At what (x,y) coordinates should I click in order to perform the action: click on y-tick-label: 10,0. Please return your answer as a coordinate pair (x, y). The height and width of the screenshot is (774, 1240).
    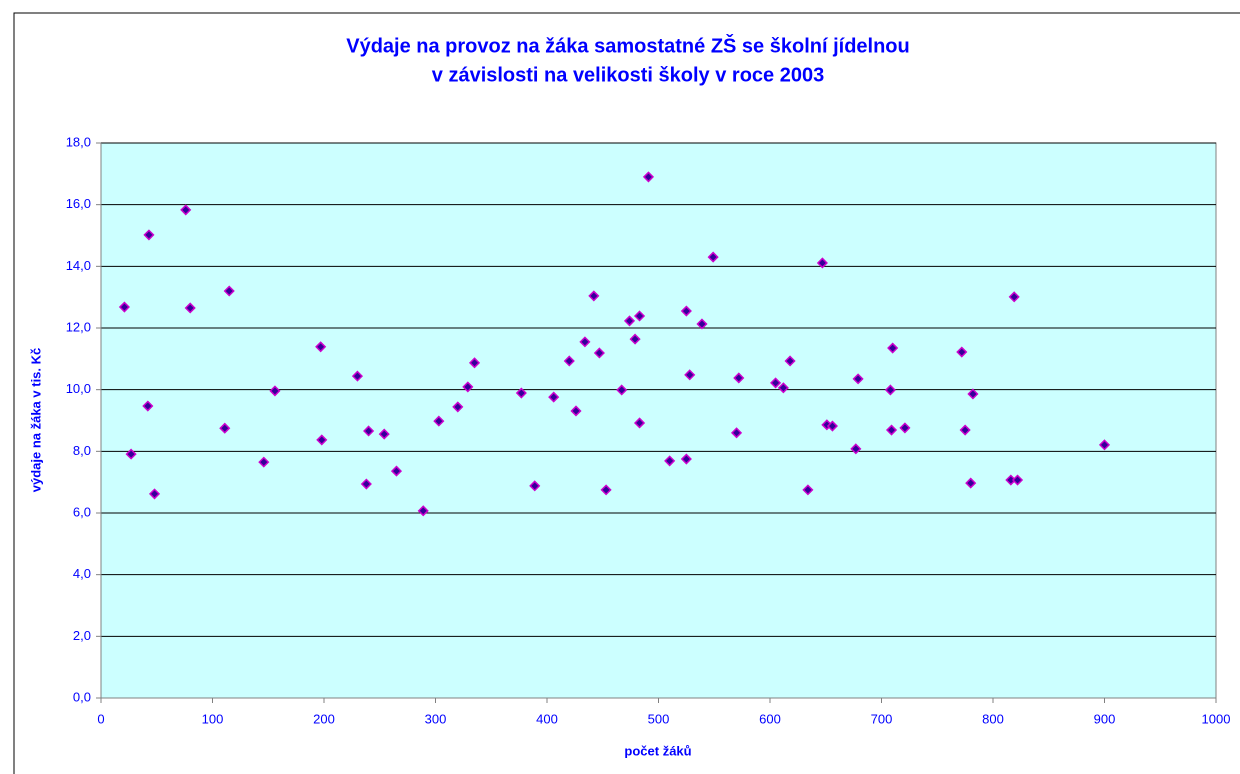
    Looking at the image, I should click on (78, 388).